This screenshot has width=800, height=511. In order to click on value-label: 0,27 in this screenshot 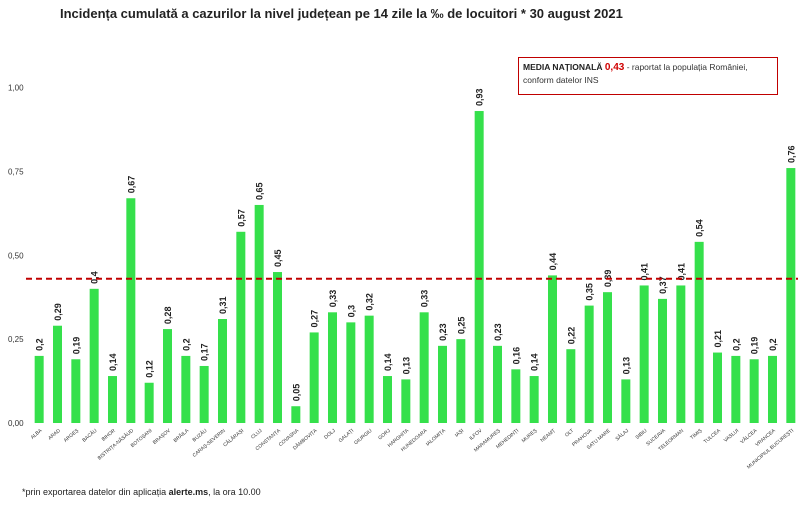, I will do `click(315, 319)`.